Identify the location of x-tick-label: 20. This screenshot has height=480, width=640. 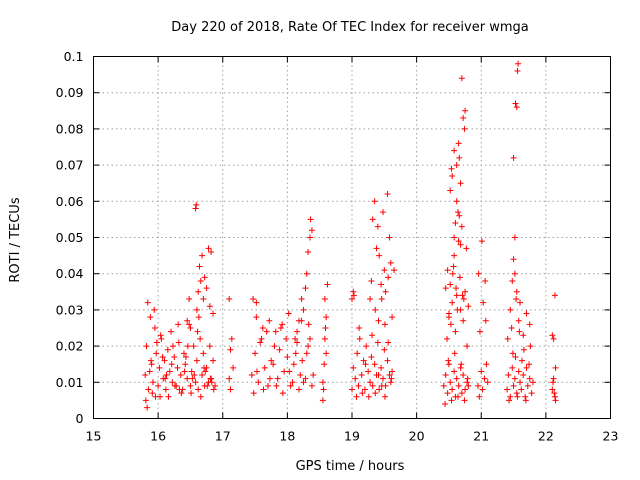
(417, 436).